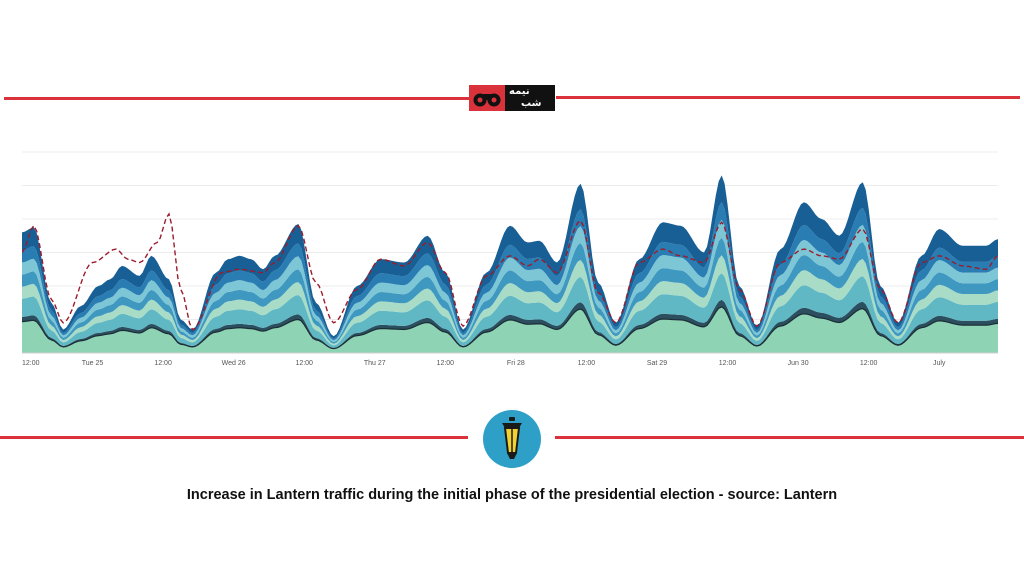  I want to click on brand-logo: نیمه شب, so click(512, 98).